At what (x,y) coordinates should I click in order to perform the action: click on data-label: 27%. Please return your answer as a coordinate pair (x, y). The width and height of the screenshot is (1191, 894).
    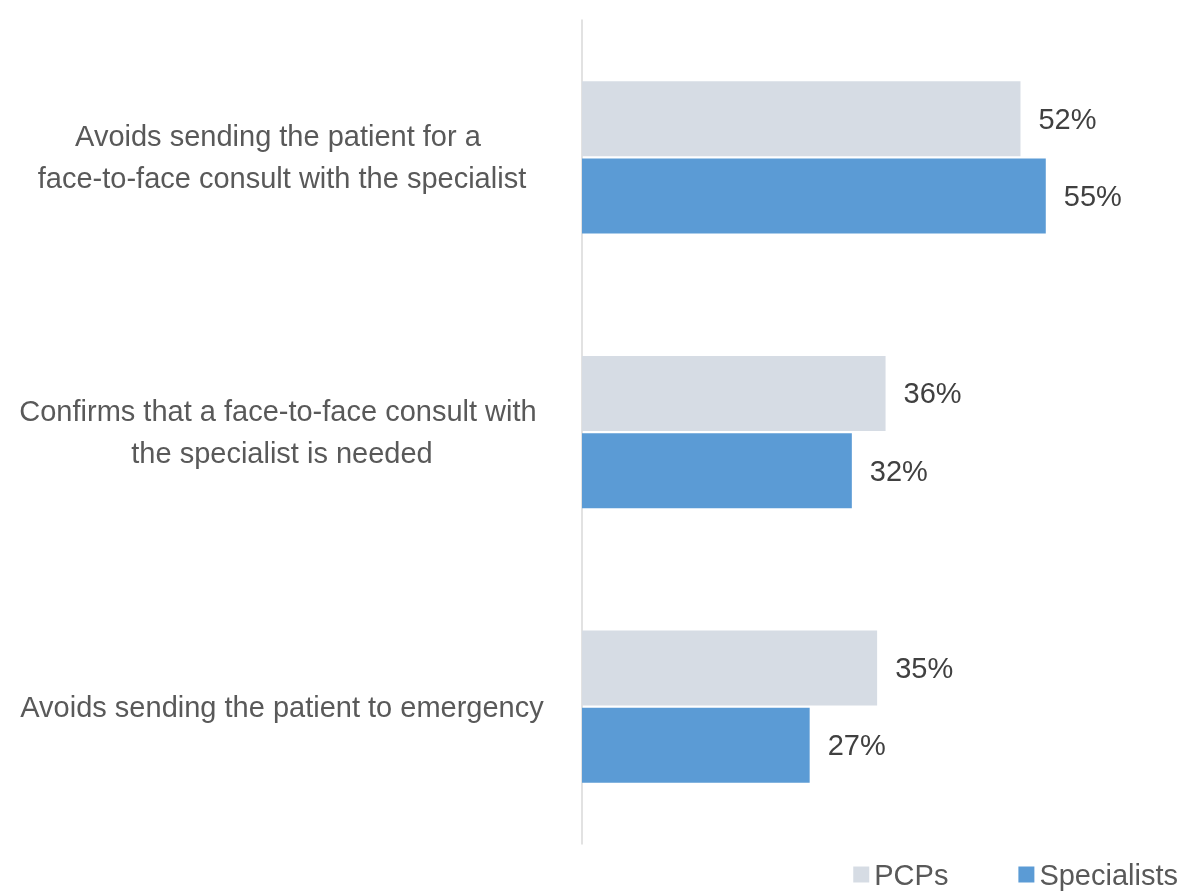
    Looking at the image, I should click on (856, 745).